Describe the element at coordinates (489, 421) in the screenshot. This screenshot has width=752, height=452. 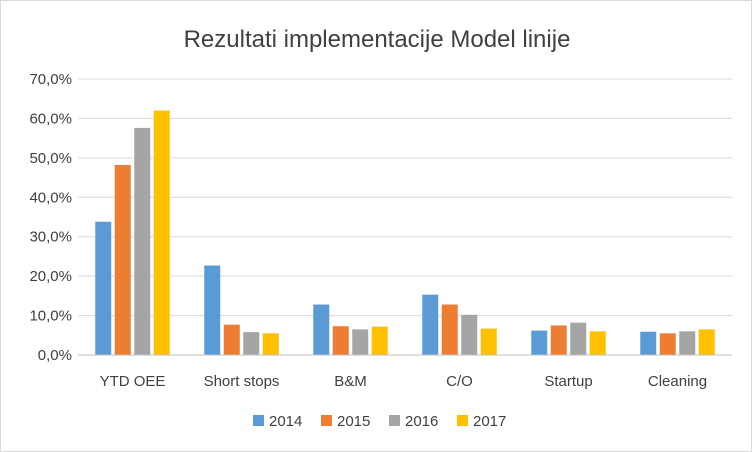
I see `legend-label: 2017` at that location.